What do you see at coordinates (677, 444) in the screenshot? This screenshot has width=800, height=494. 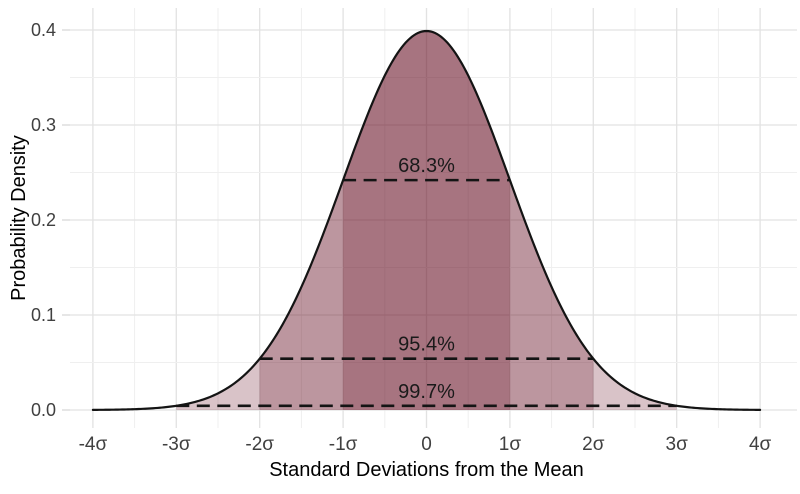 I see `x-tick-label: 3σ` at bounding box center [677, 444].